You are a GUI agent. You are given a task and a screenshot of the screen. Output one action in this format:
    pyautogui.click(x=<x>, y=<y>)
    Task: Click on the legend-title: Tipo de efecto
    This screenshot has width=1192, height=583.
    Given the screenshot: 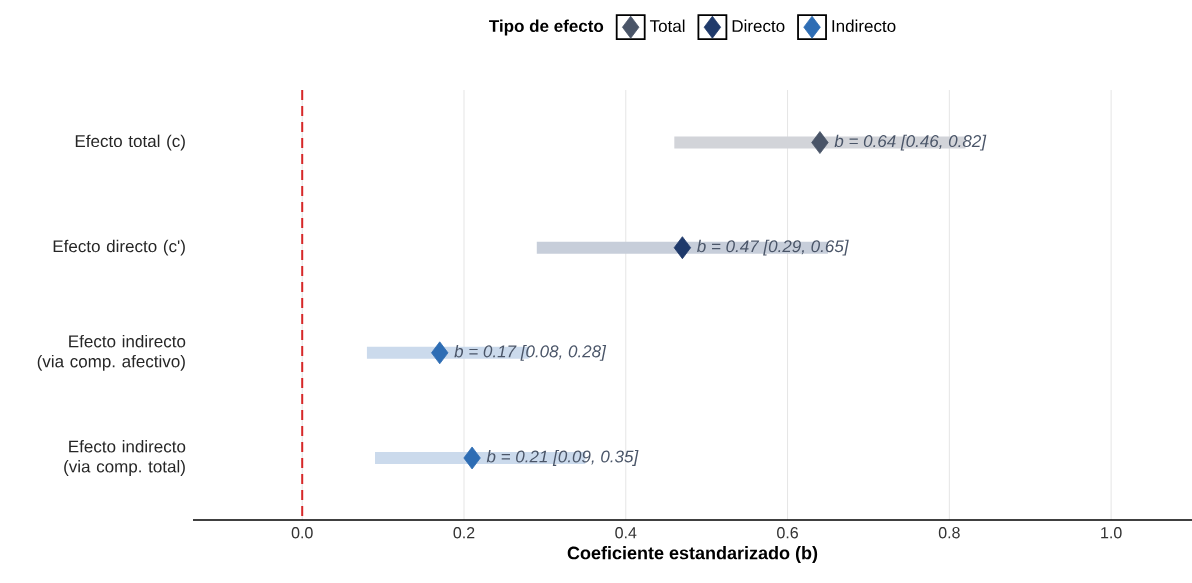 What is the action you would take?
    pyautogui.click(x=546, y=27)
    